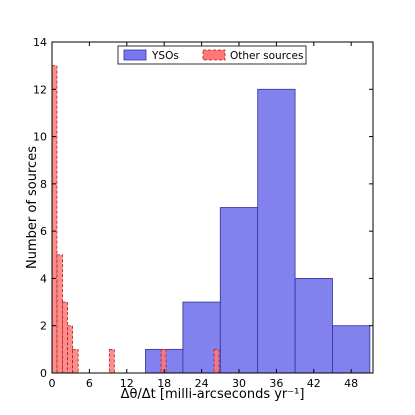 This screenshot has height=415, width=415. What do you see at coordinates (40, 42) in the screenshot?
I see `y-tick-label: 14` at bounding box center [40, 42].